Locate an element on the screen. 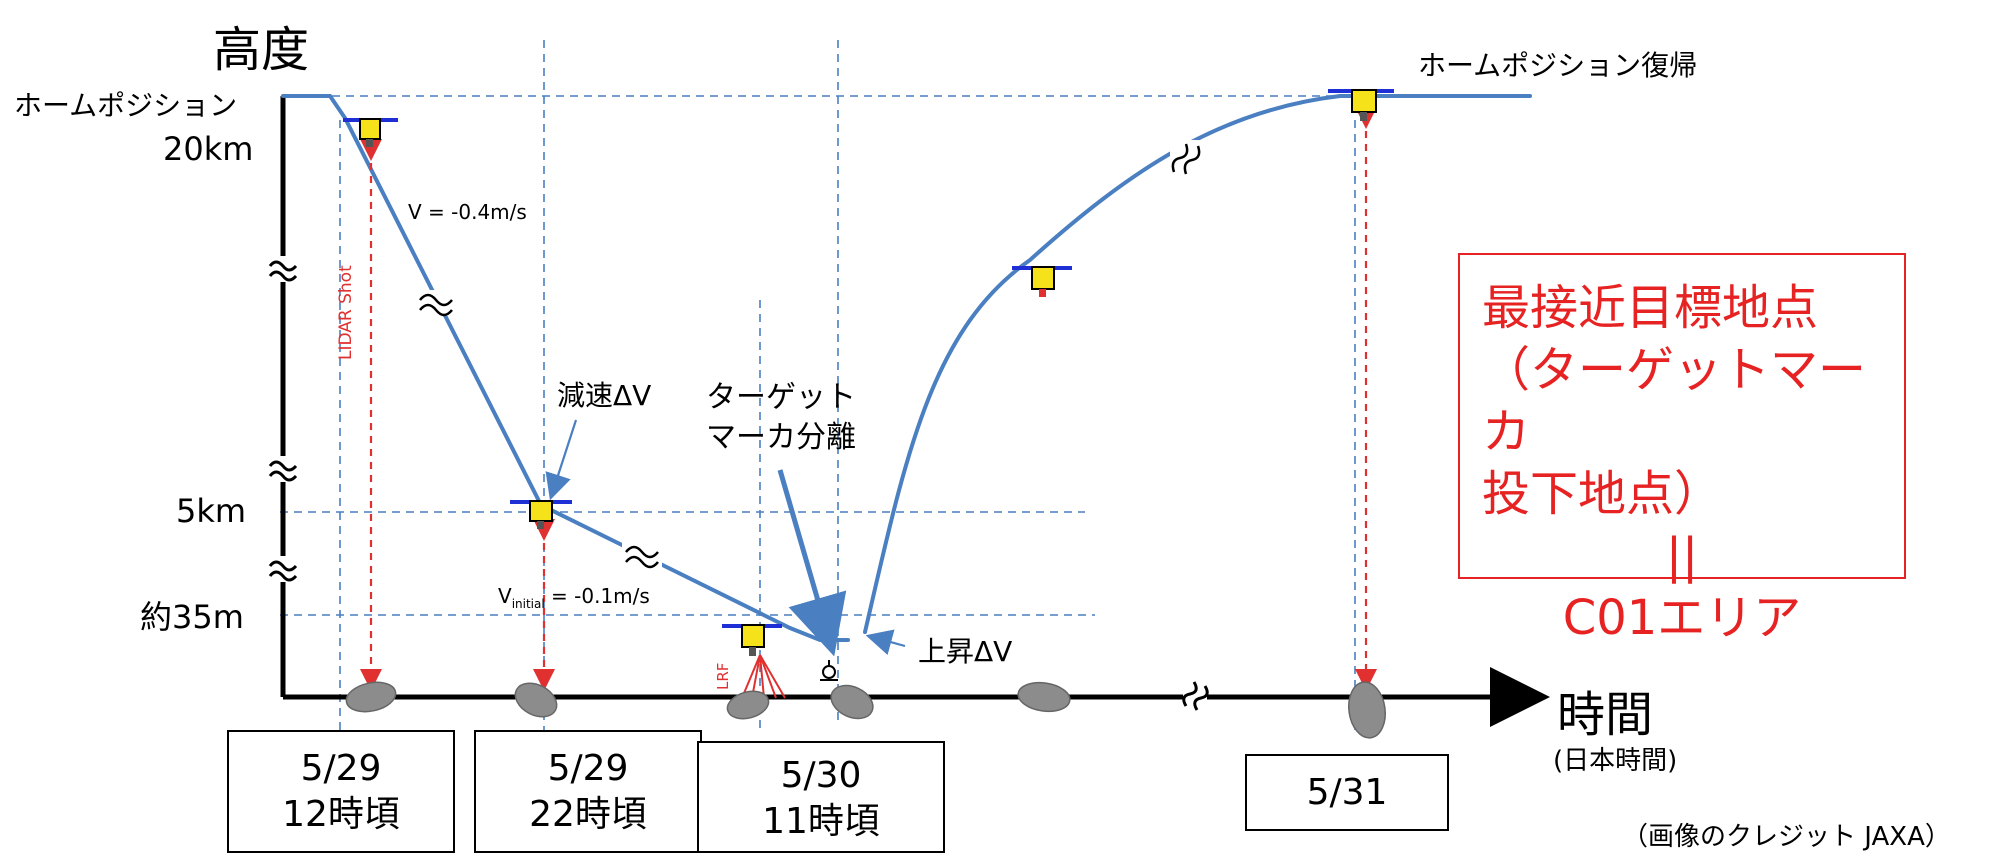 The height and width of the screenshot is (853, 2000). callout-arrows is located at coordinates (725, 537).